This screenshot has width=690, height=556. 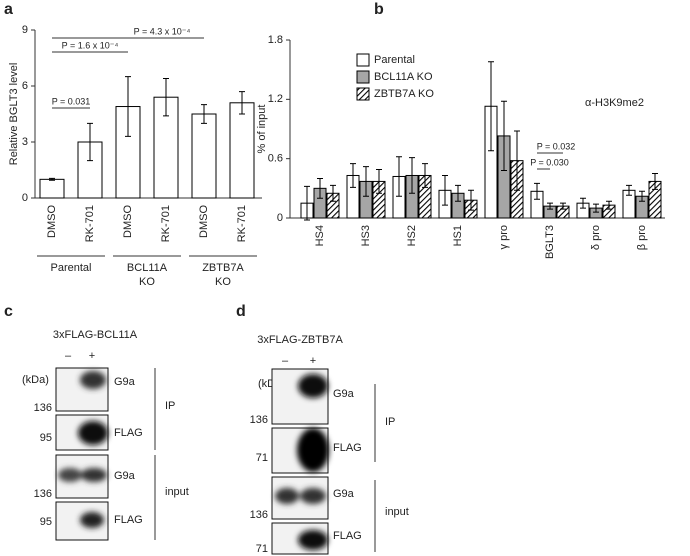 What do you see at coordinates (300, 340) in the screenshot?
I see `blot-title: 3xFLAG-ZBTB7A` at bounding box center [300, 340].